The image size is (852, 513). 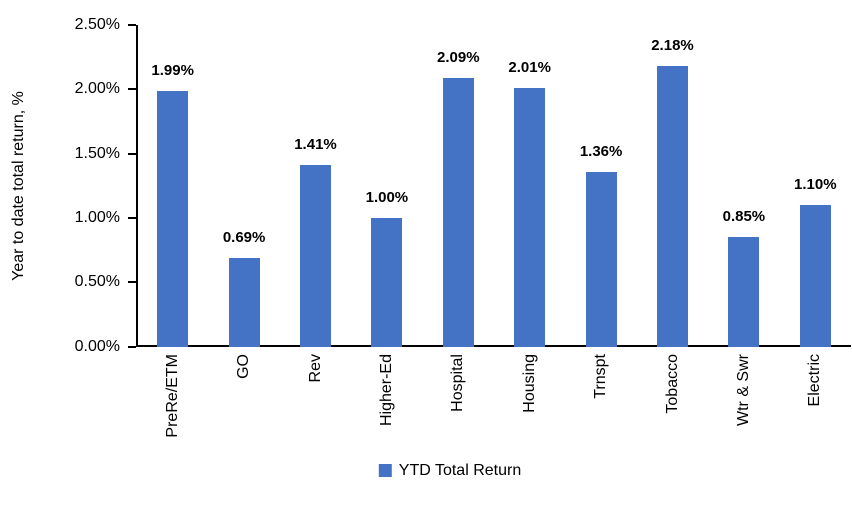 I want to click on x-axis-label: Higher-Ed, so click(x=386, y=390).